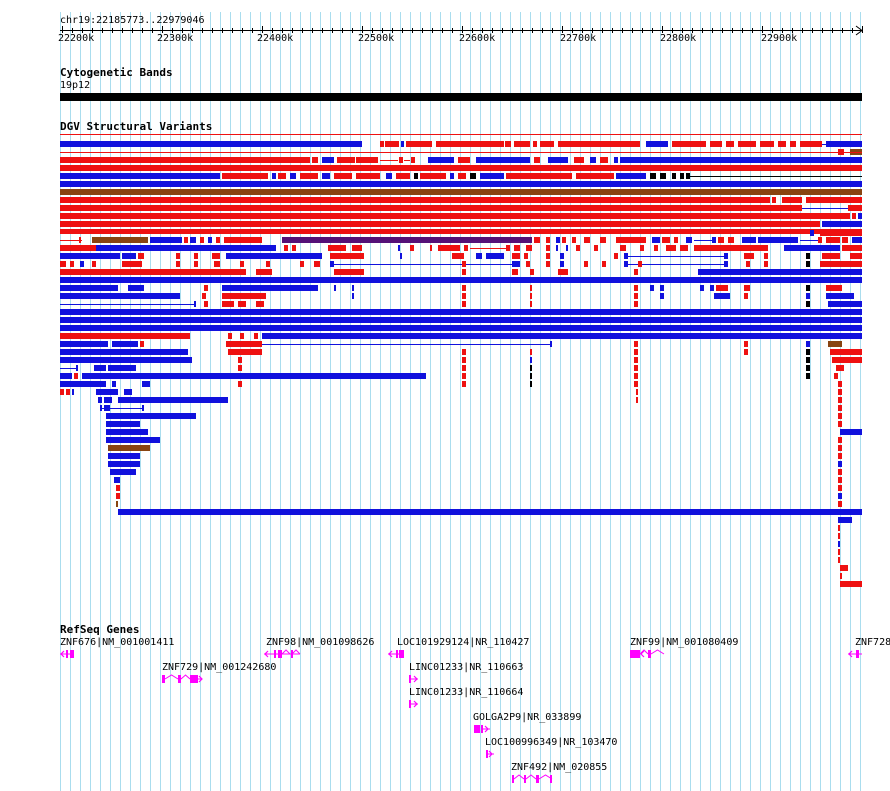 The height and width of the screenshot is (791, 890). What do you see at coordinates (545, 777) in the screenshot?
I see `gene-intron-line` at bounding box center [545, 777].